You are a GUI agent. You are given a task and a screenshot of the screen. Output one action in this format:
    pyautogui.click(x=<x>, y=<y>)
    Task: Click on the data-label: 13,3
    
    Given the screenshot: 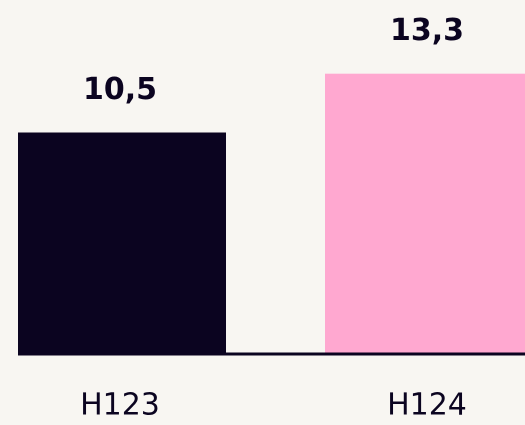 What is the action you would take?
    pyautogui.click(x=427, y=30)
    